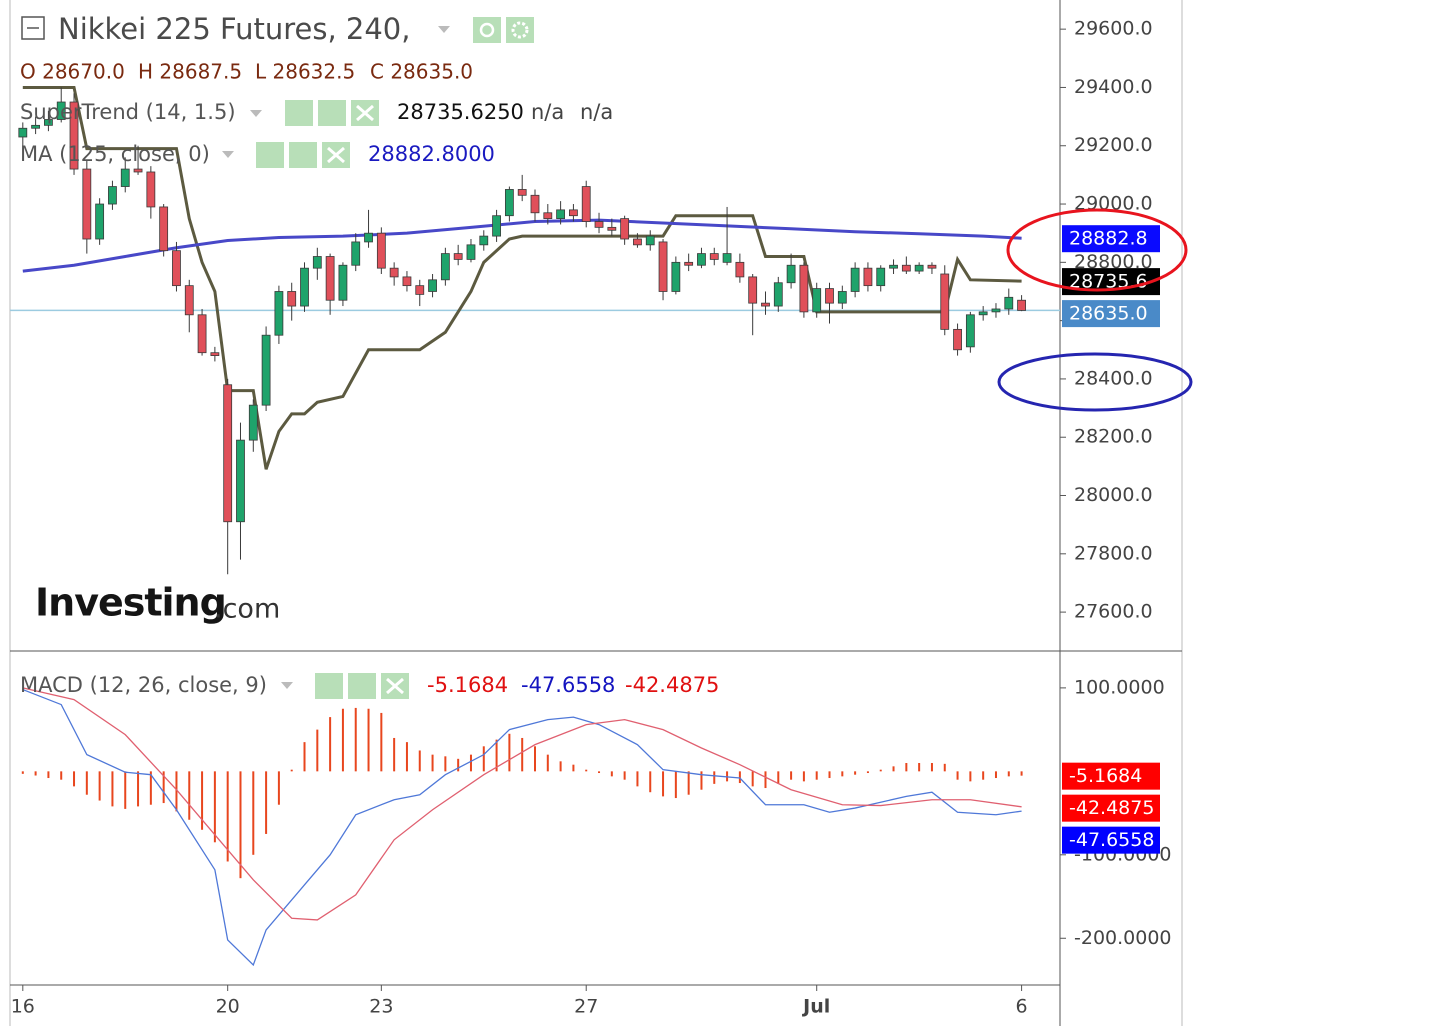 Image resolution: width=1434 pixels, height=1030 pixels. What do you see at coordinates (381, 1007) in the screenshot?
I see `x-tick-label: 23` at bounding box center [381, 1007].